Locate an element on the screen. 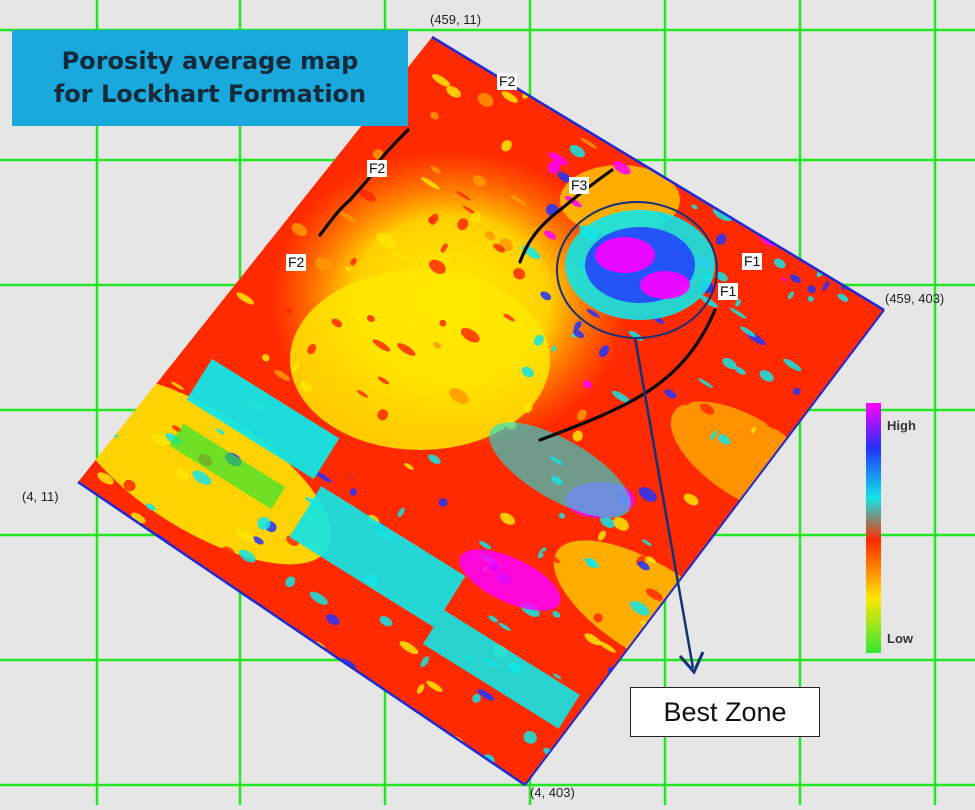 The image size is (975, 810). fault-trace-f1 is located at coordinates (627, 375).